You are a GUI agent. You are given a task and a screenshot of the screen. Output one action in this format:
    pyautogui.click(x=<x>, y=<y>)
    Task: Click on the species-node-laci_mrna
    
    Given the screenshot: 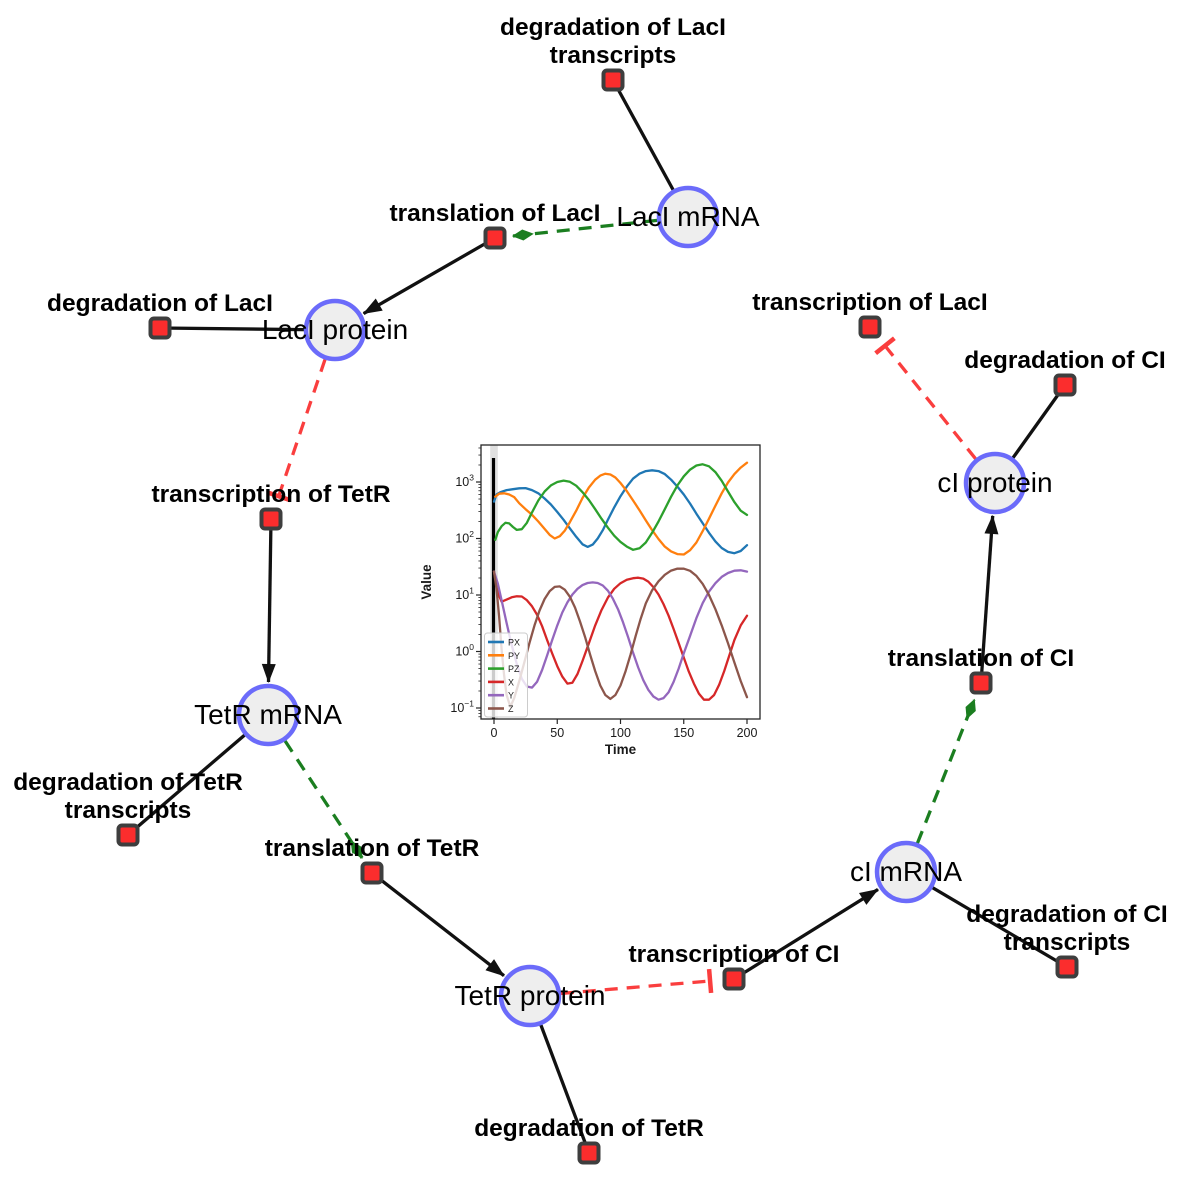 What is the action you would take?
    pyautogui.click(x=688, y=217)
    